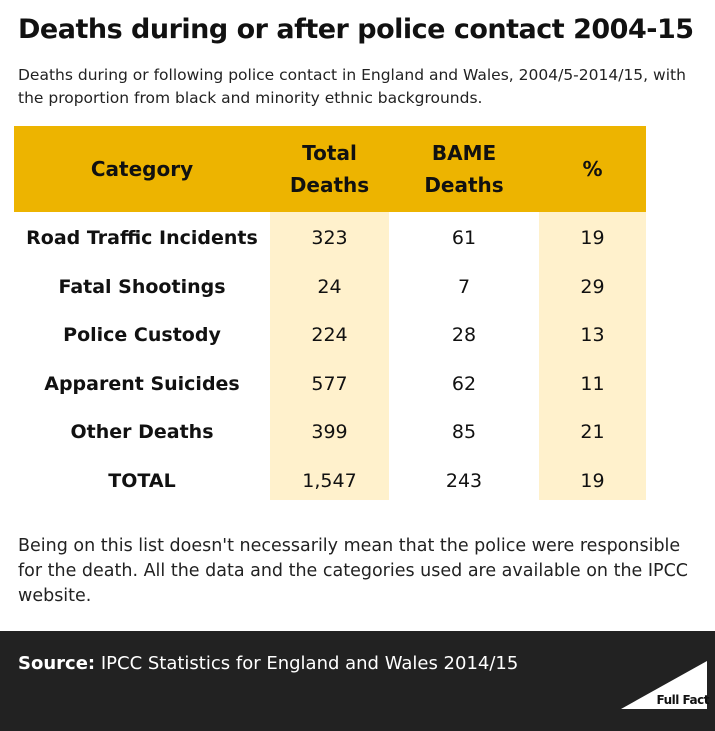 Image resolution: width=715 pixels, height=731 pixels. I want to click on source-label: Source:, so click(57, 663).